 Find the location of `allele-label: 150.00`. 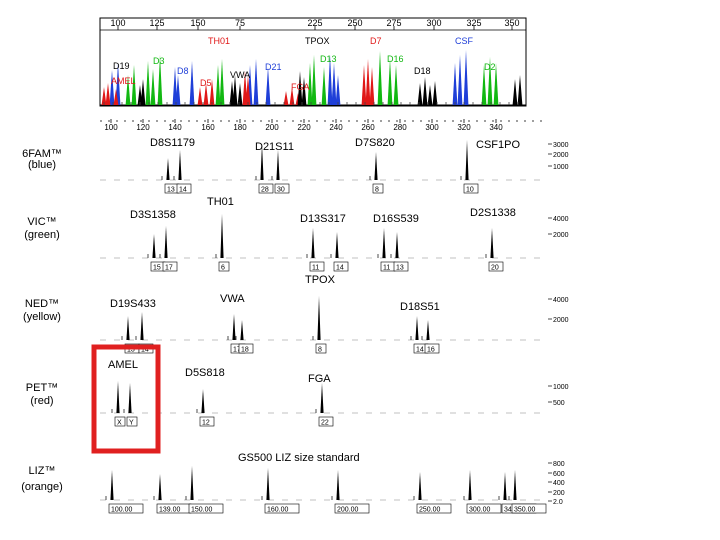

allele-label: 150.00 is located at coordinates (202, 510).